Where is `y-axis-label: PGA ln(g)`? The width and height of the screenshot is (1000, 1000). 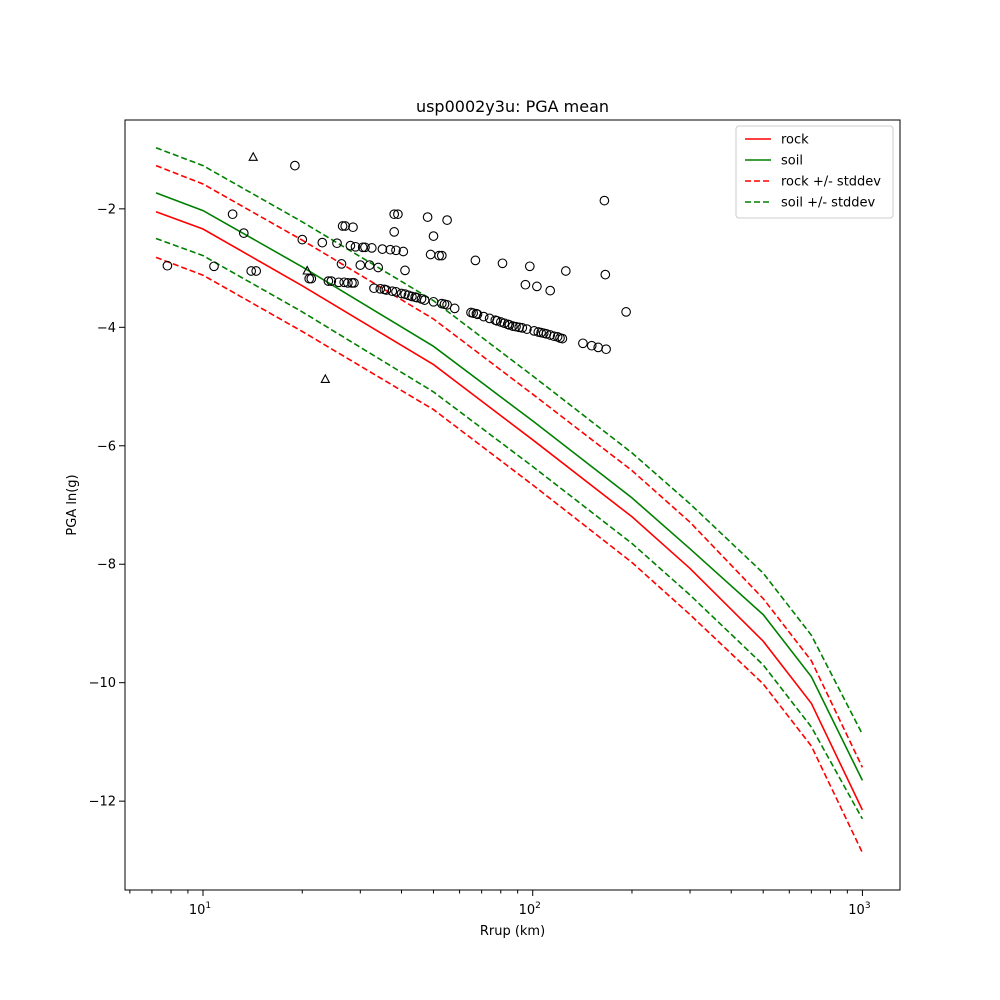 y-axis-label: PGA ln(g) is located at coordinates (72, 504).